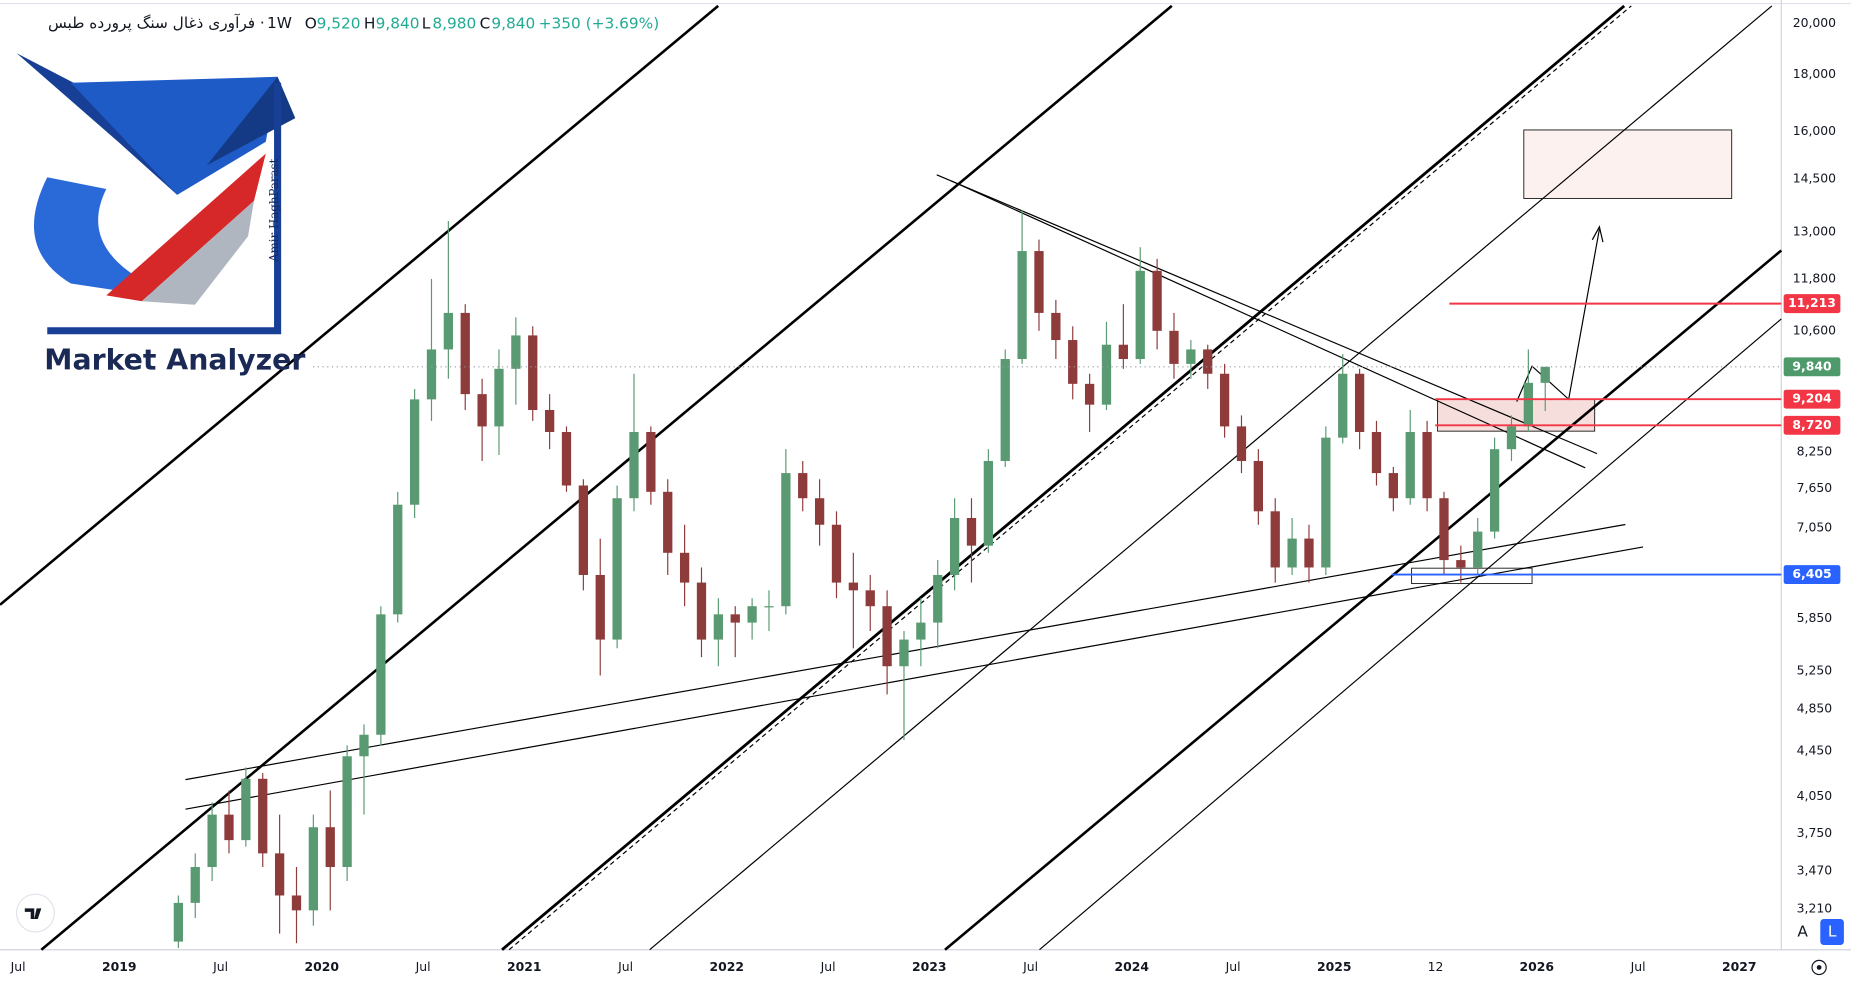 Image resolution: width=1851 pixels, height=984 pixels. Describe the element at coordinates (398, 23) in the screenshot. I see `ohlc-value: 9,840` at that location.